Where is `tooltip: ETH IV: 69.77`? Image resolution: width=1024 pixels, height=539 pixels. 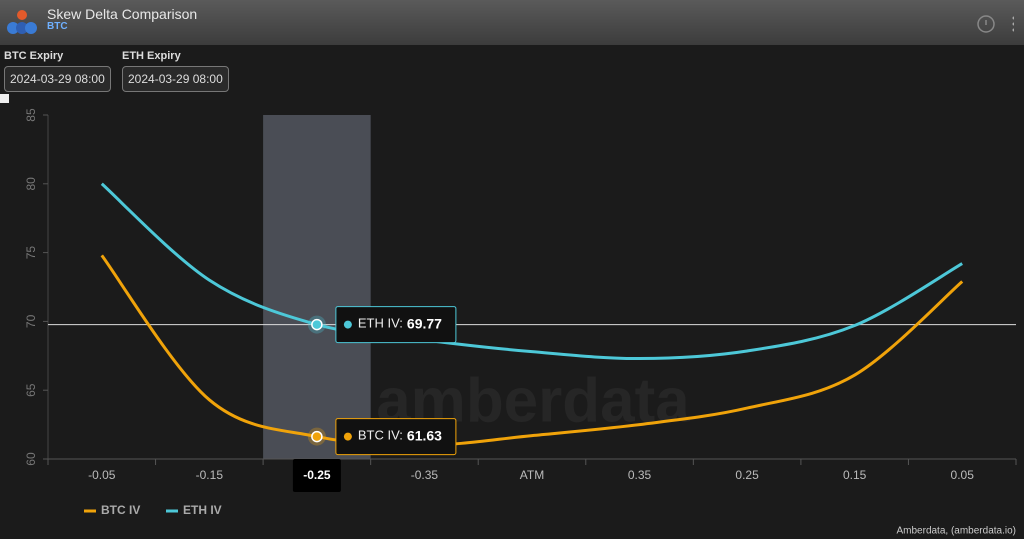 tooltip: ETH IV: 69.77 is located at coordinates (396, 325).